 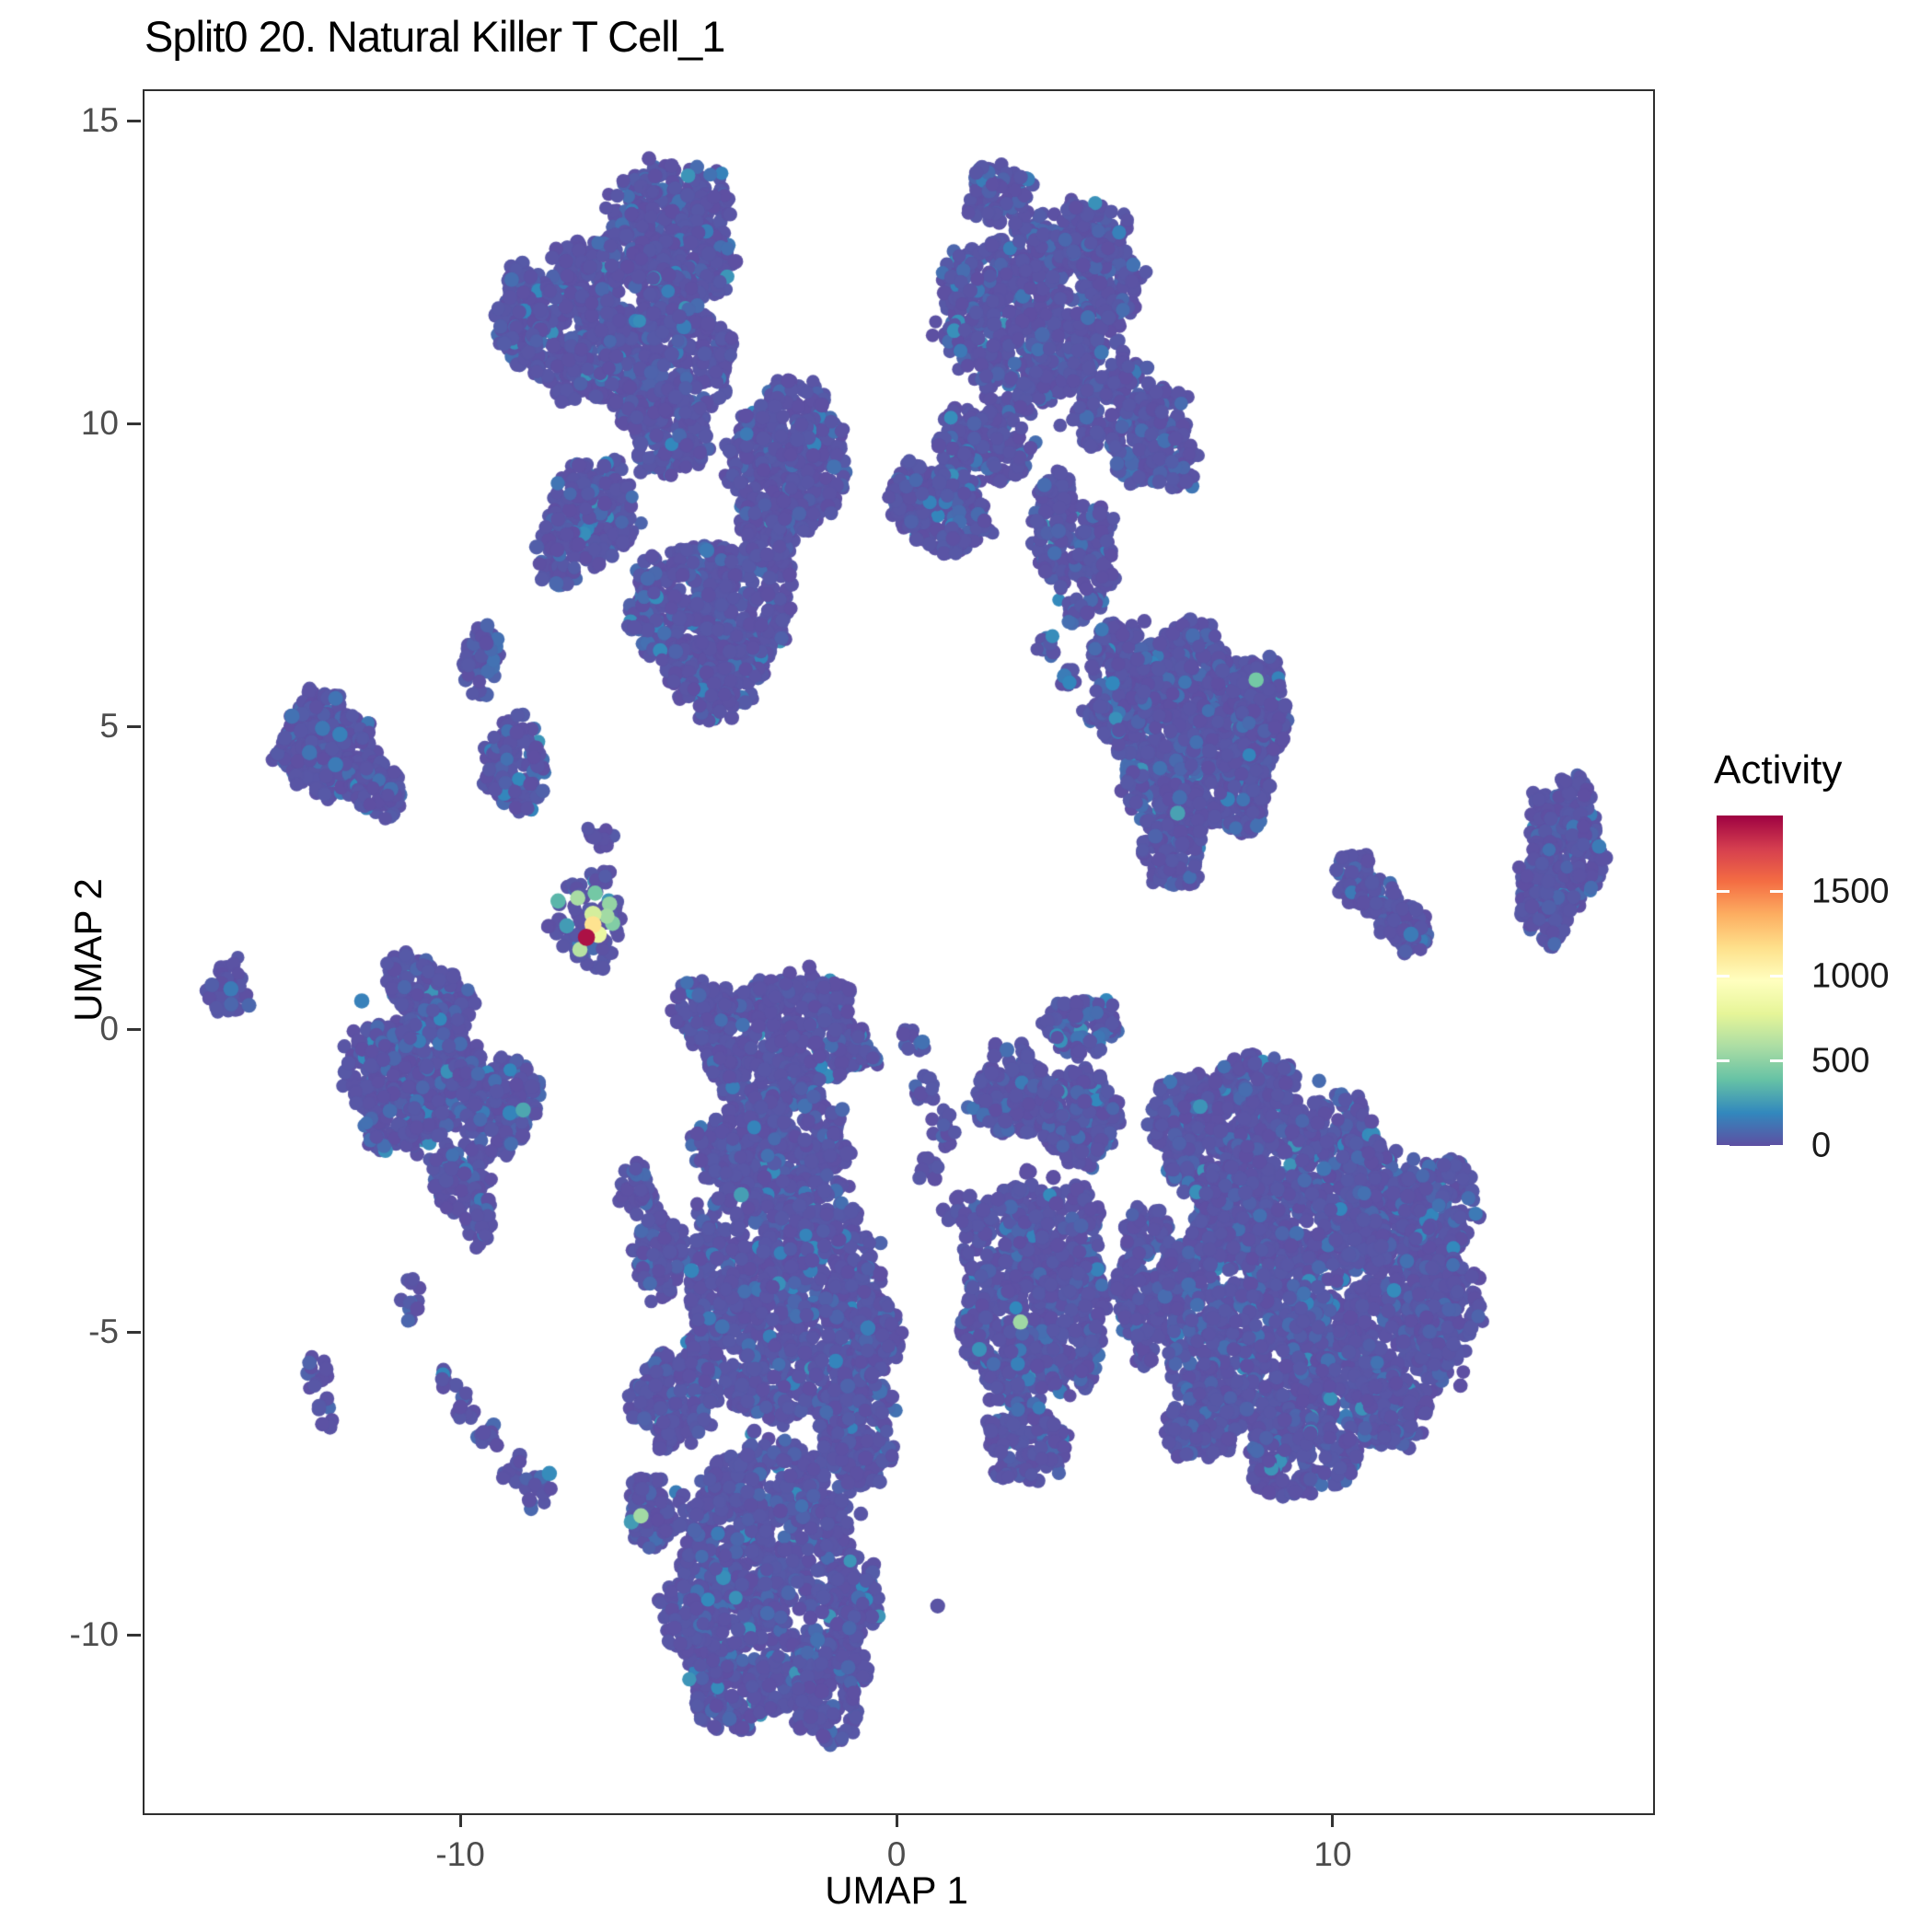 What do you see at coordinates (87, 950) in the screenshot?
I see `y-axis-title: UMAP 2` at bounding box center [87, 950].